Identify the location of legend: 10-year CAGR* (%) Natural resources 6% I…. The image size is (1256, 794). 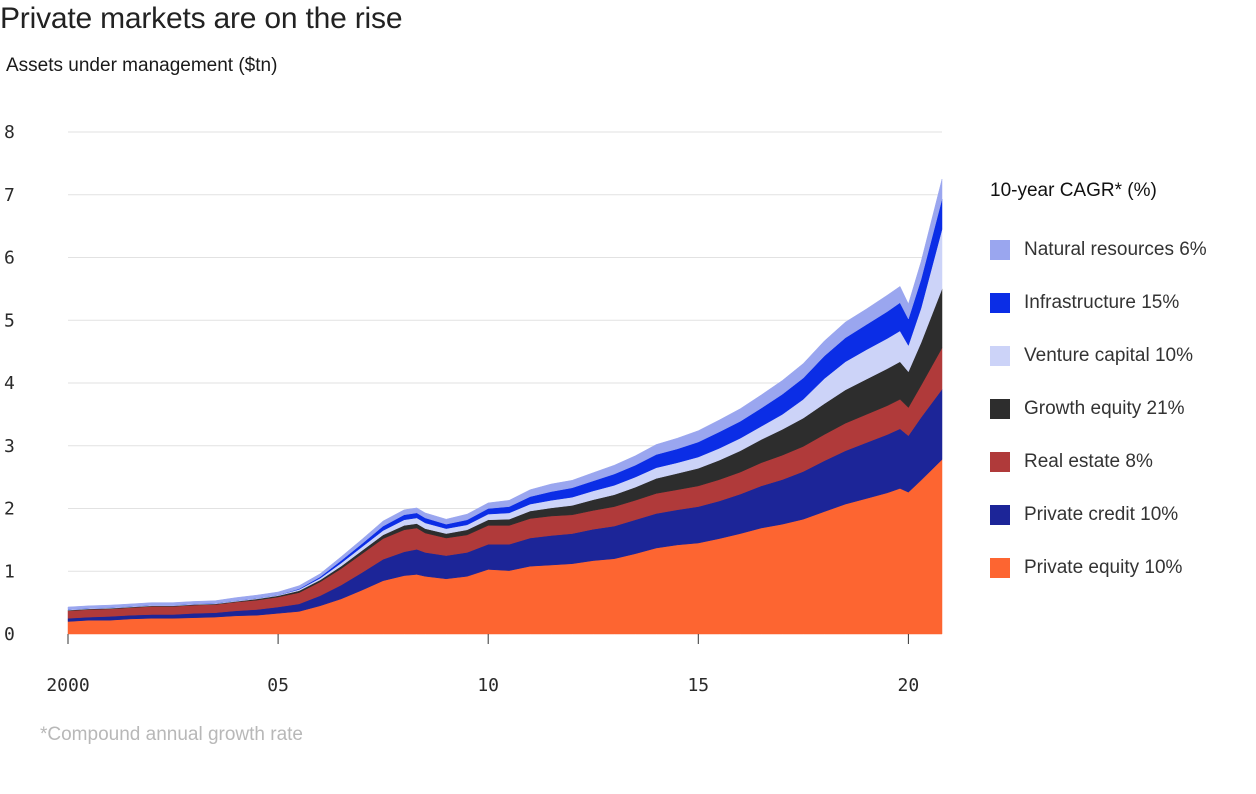
(1120, 389).